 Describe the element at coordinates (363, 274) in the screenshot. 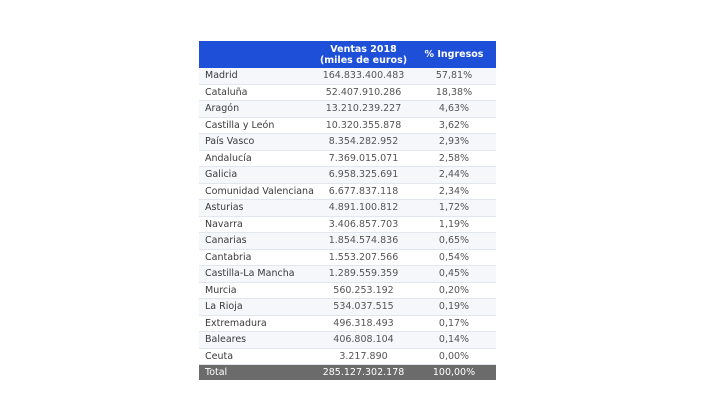

I see `row-sales: 1.289.559.359` at that location.